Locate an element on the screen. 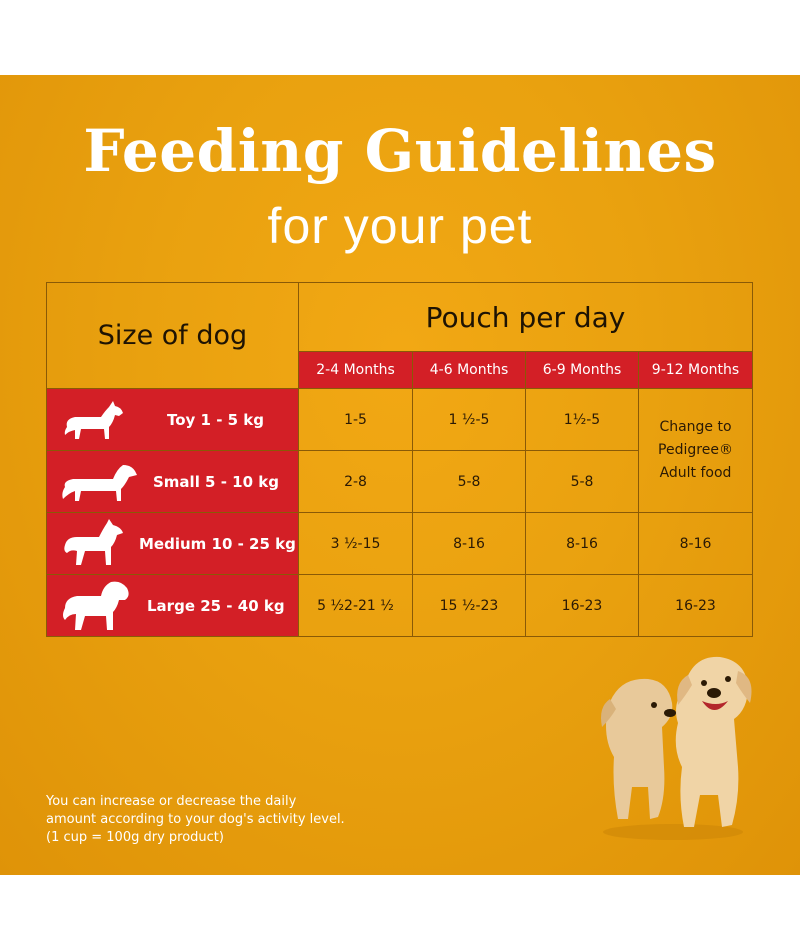  size-label: Small 5 - 10 kg is located at coordinates (216, 481).